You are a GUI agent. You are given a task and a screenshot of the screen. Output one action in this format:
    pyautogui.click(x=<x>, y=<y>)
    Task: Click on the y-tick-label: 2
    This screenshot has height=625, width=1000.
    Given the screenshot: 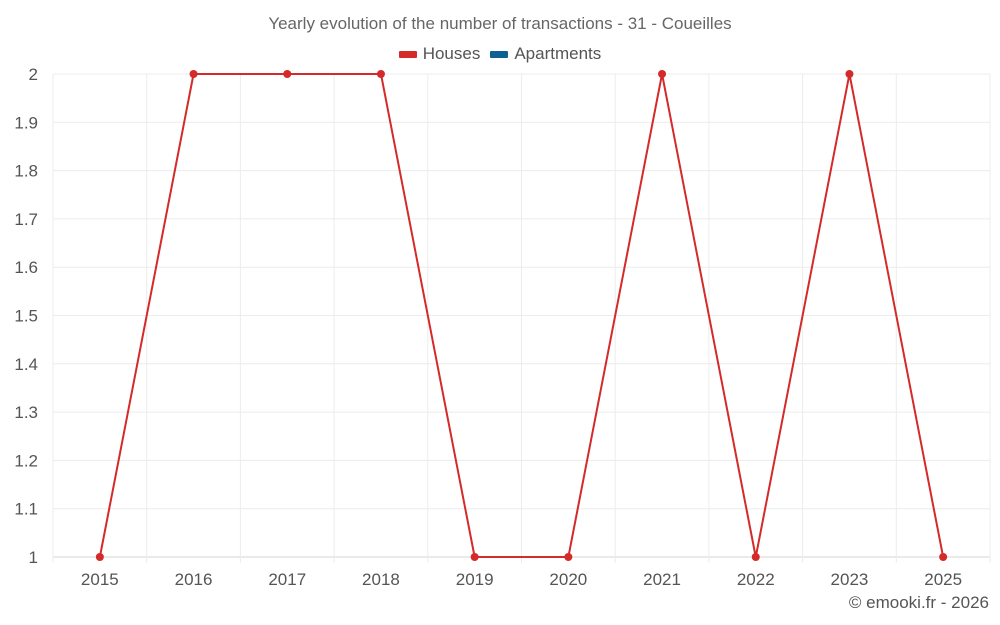 What is the action you would take?
    pyautogui.click(x=33, y=74)
    